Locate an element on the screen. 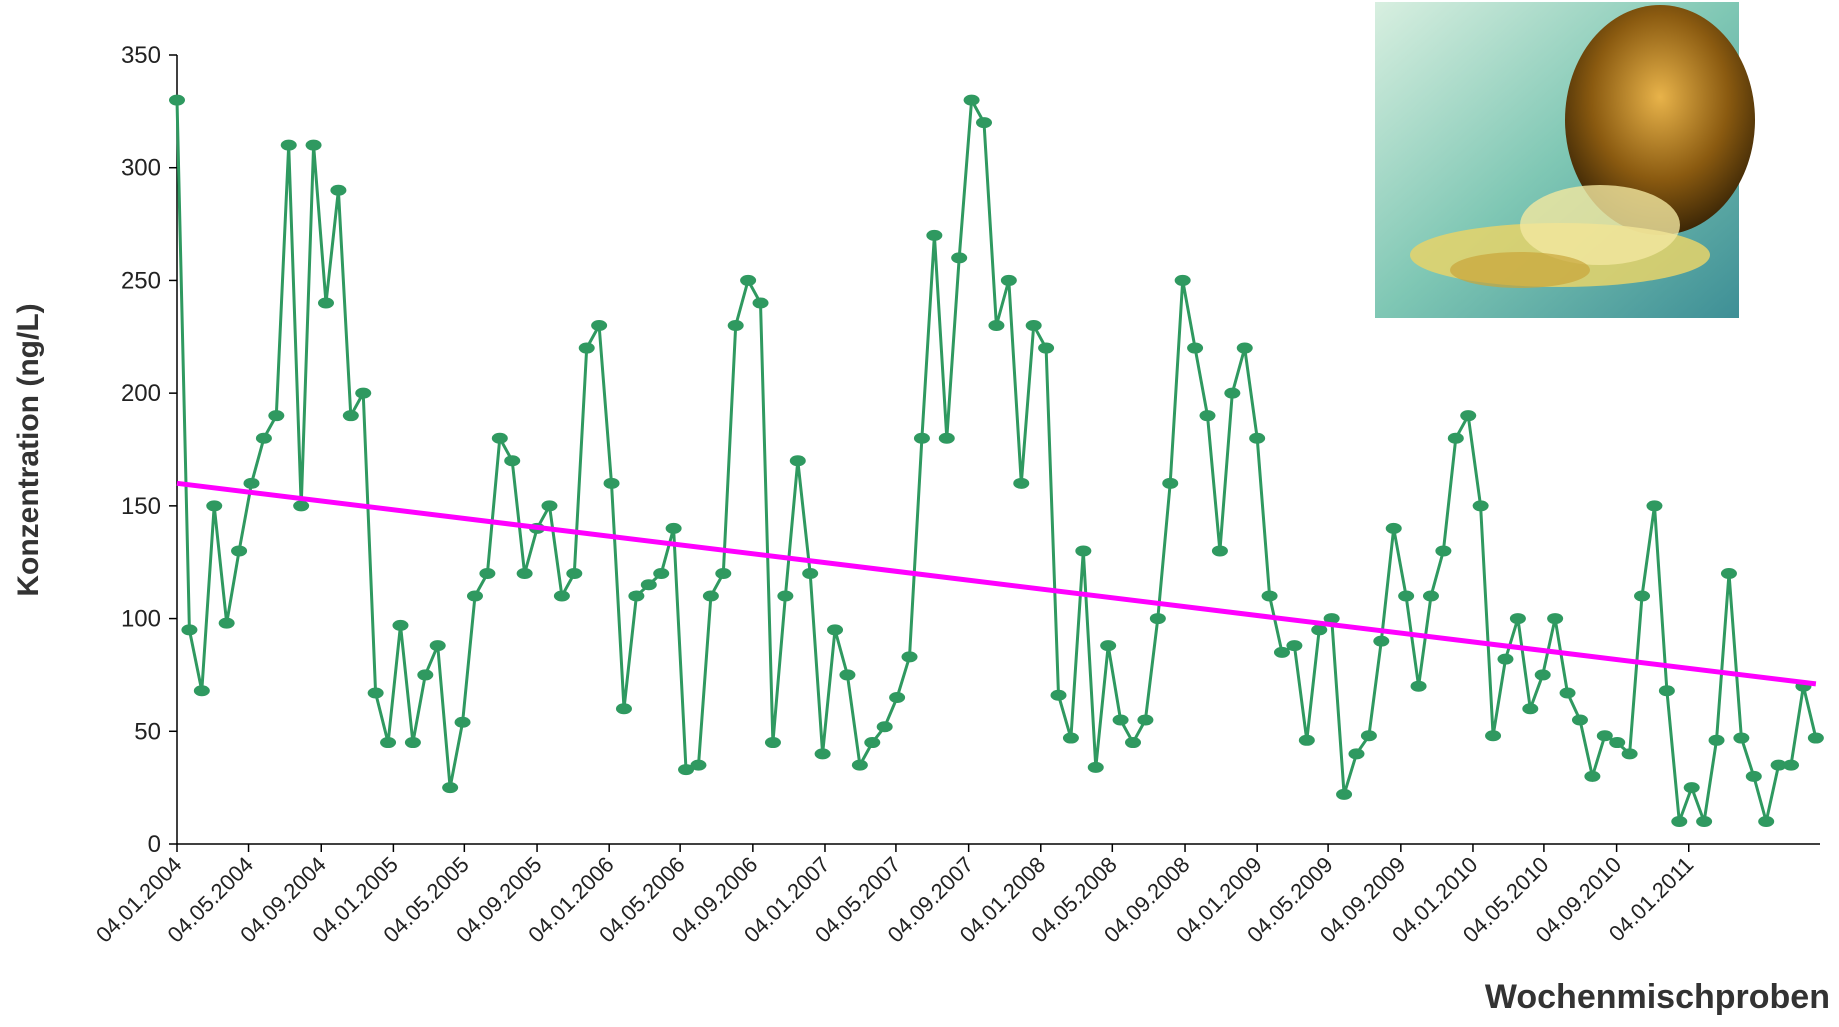 The height and width of the screenshot is (1027, 1839). y-tick-label: 150 is located at coordinates (141, 506).